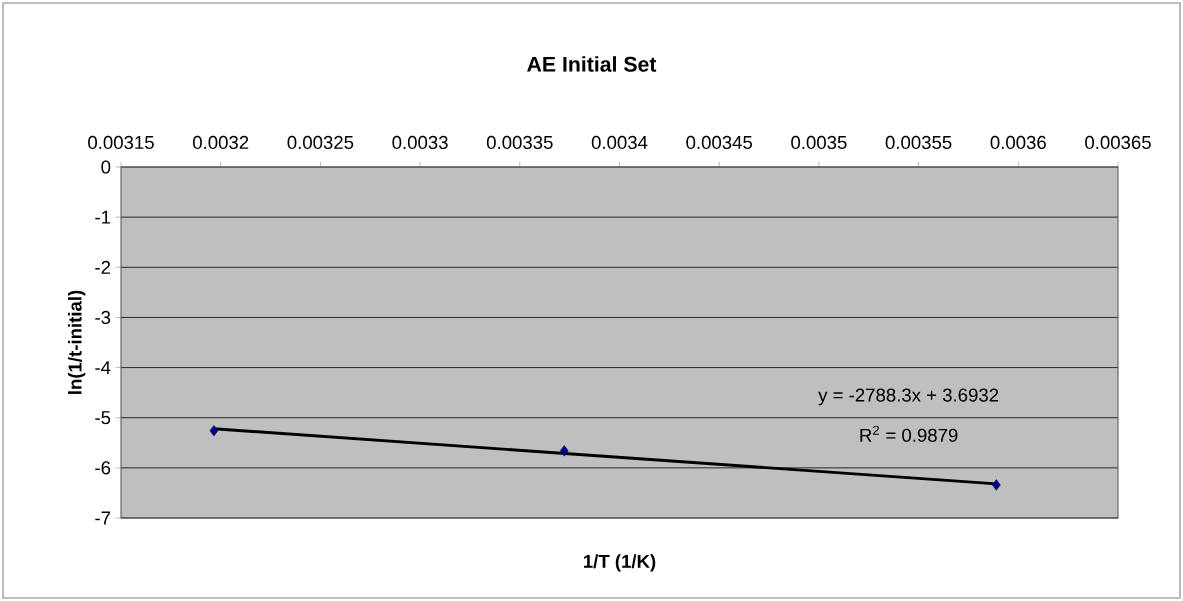 The image size is (1183, 601). Describe the element at coordinates (103, 317) in the screenshot. I see `y-tick-label: -3` at that location.